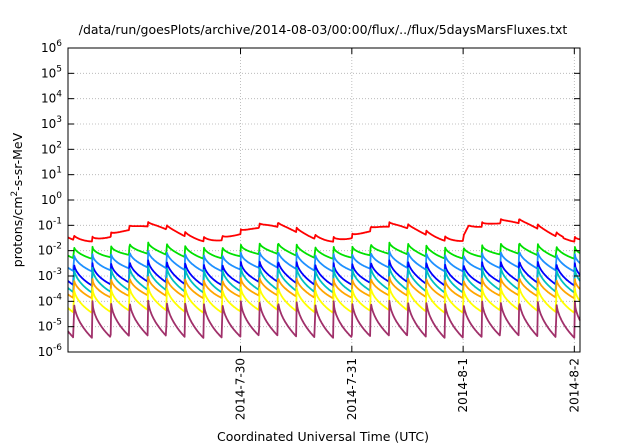 Image resolution: width=640 pixels, height=448 pixels. I want to click on y-tick-label-exp: 4, so click(59, 95).